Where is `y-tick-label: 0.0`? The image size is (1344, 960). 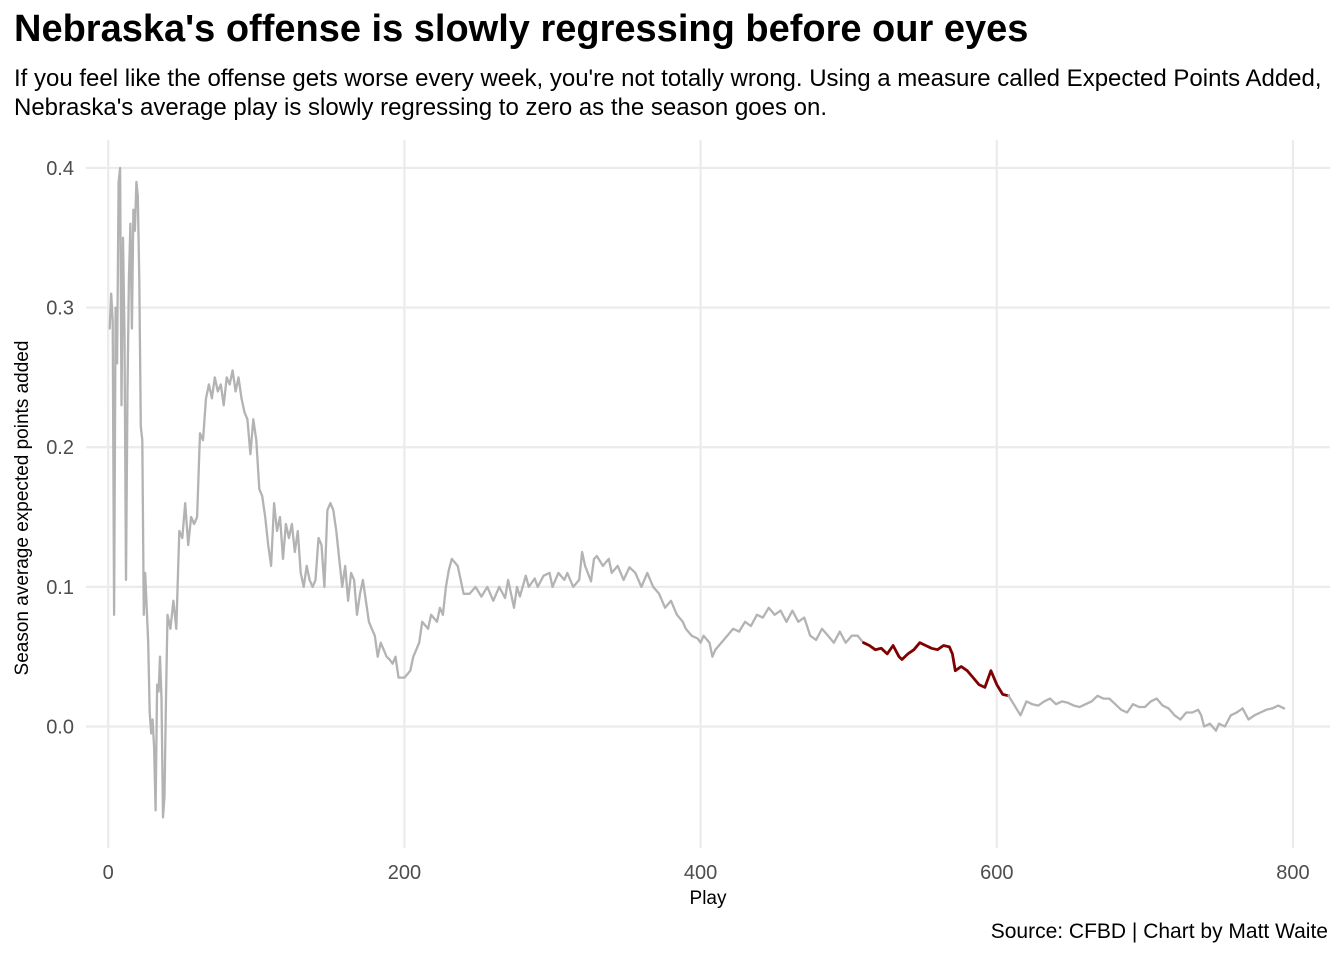 y-tick-label: 0.0 is located at coordinates (60, 728).